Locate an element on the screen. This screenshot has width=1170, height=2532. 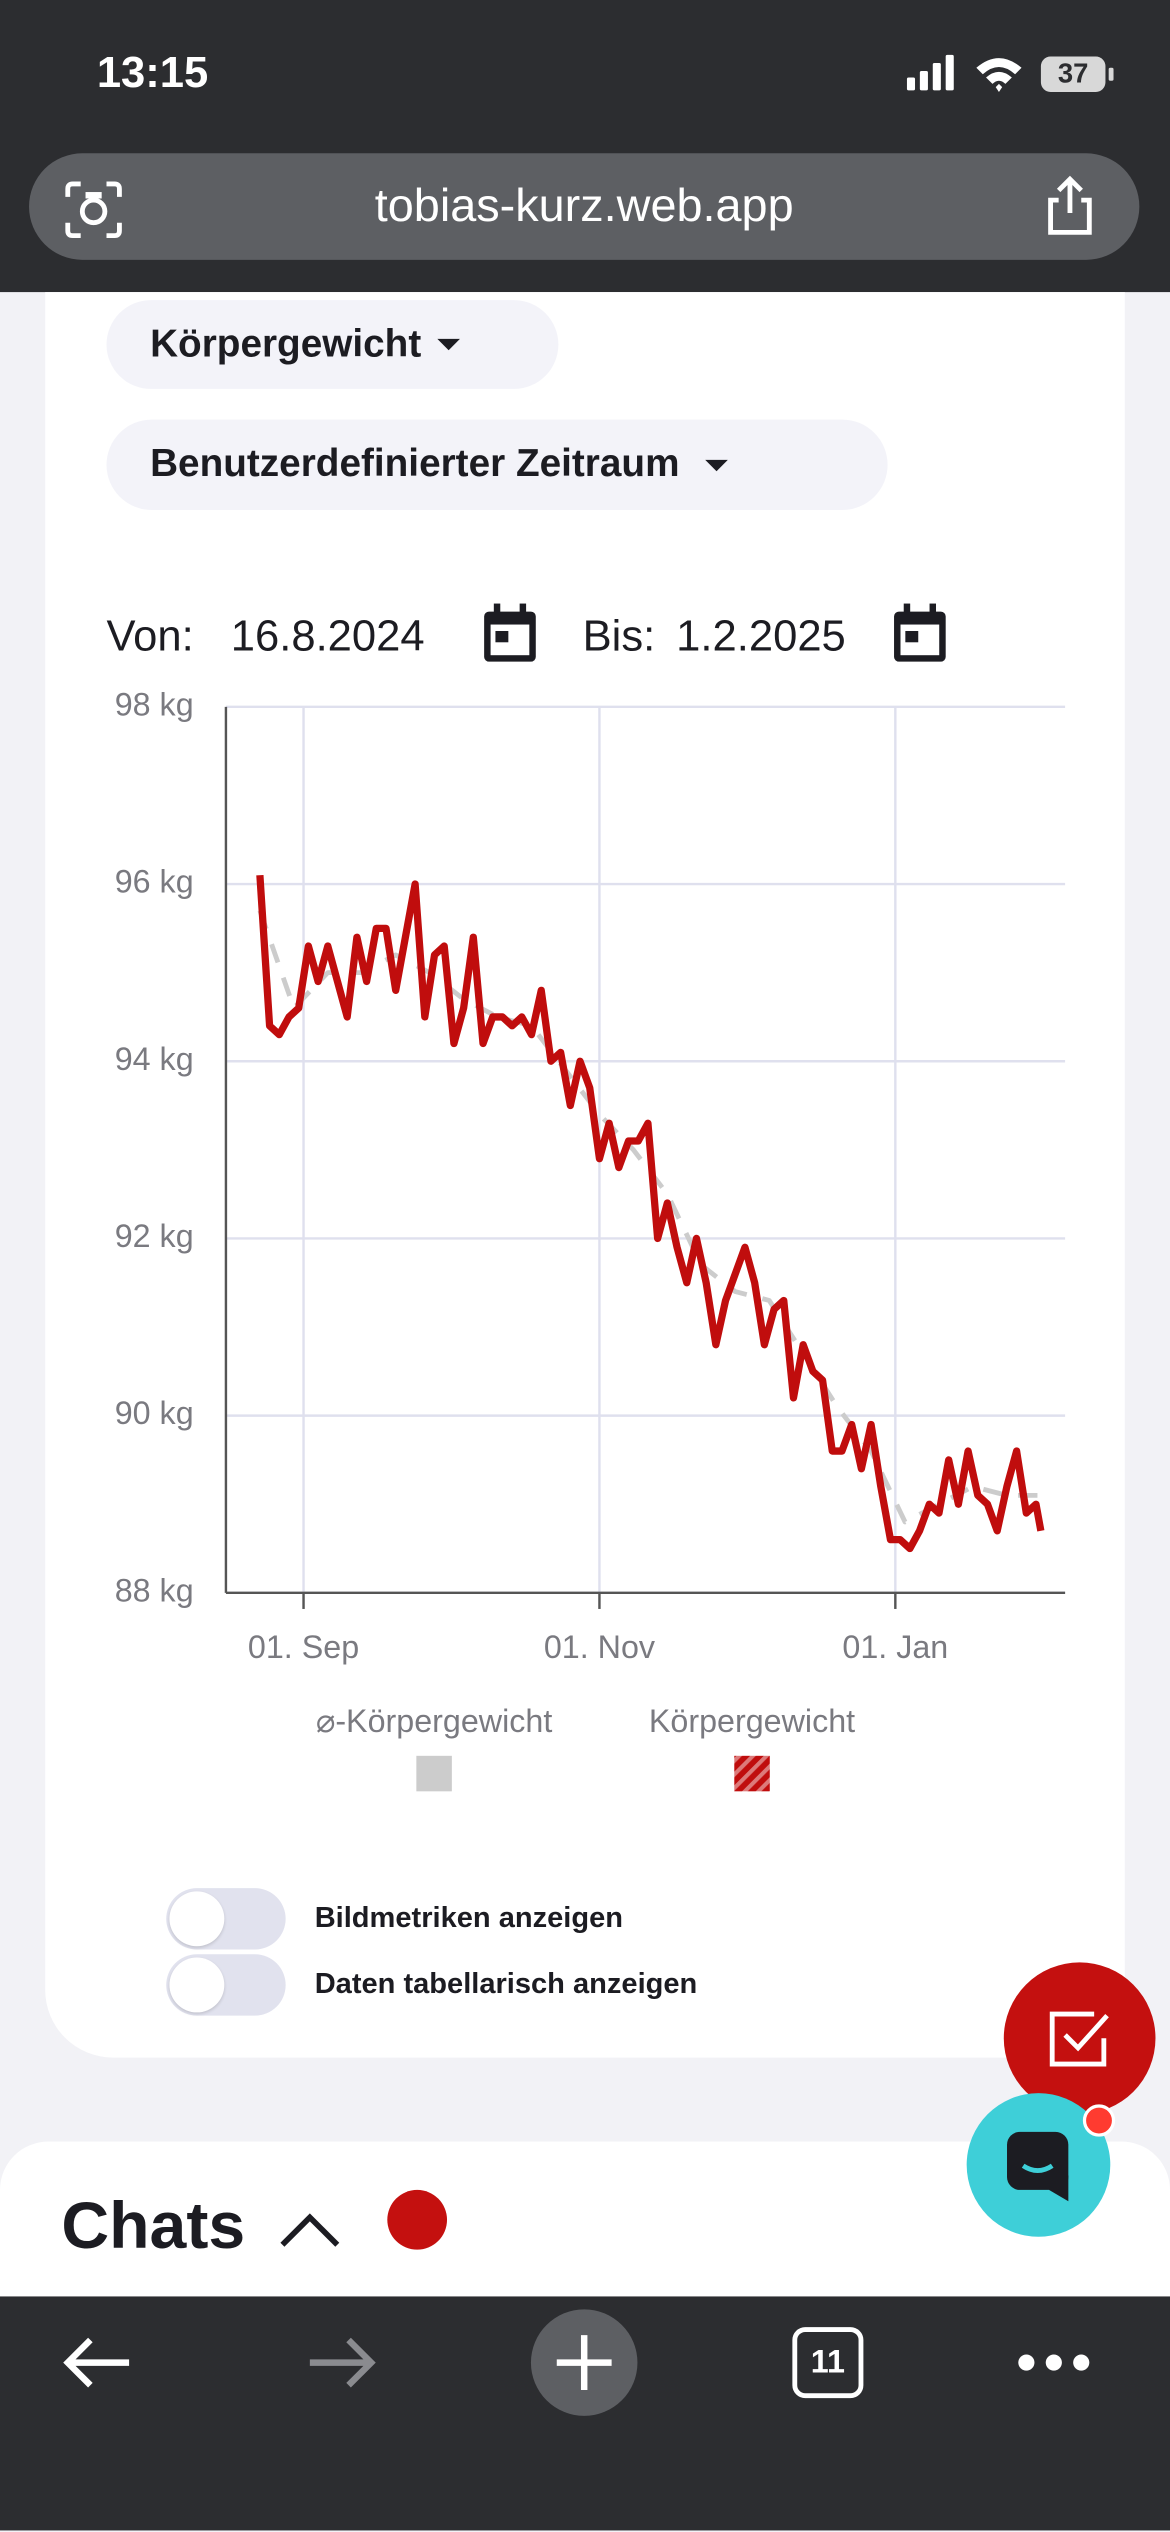
metric: Körpergewicht is located at coordinates (286, 343).